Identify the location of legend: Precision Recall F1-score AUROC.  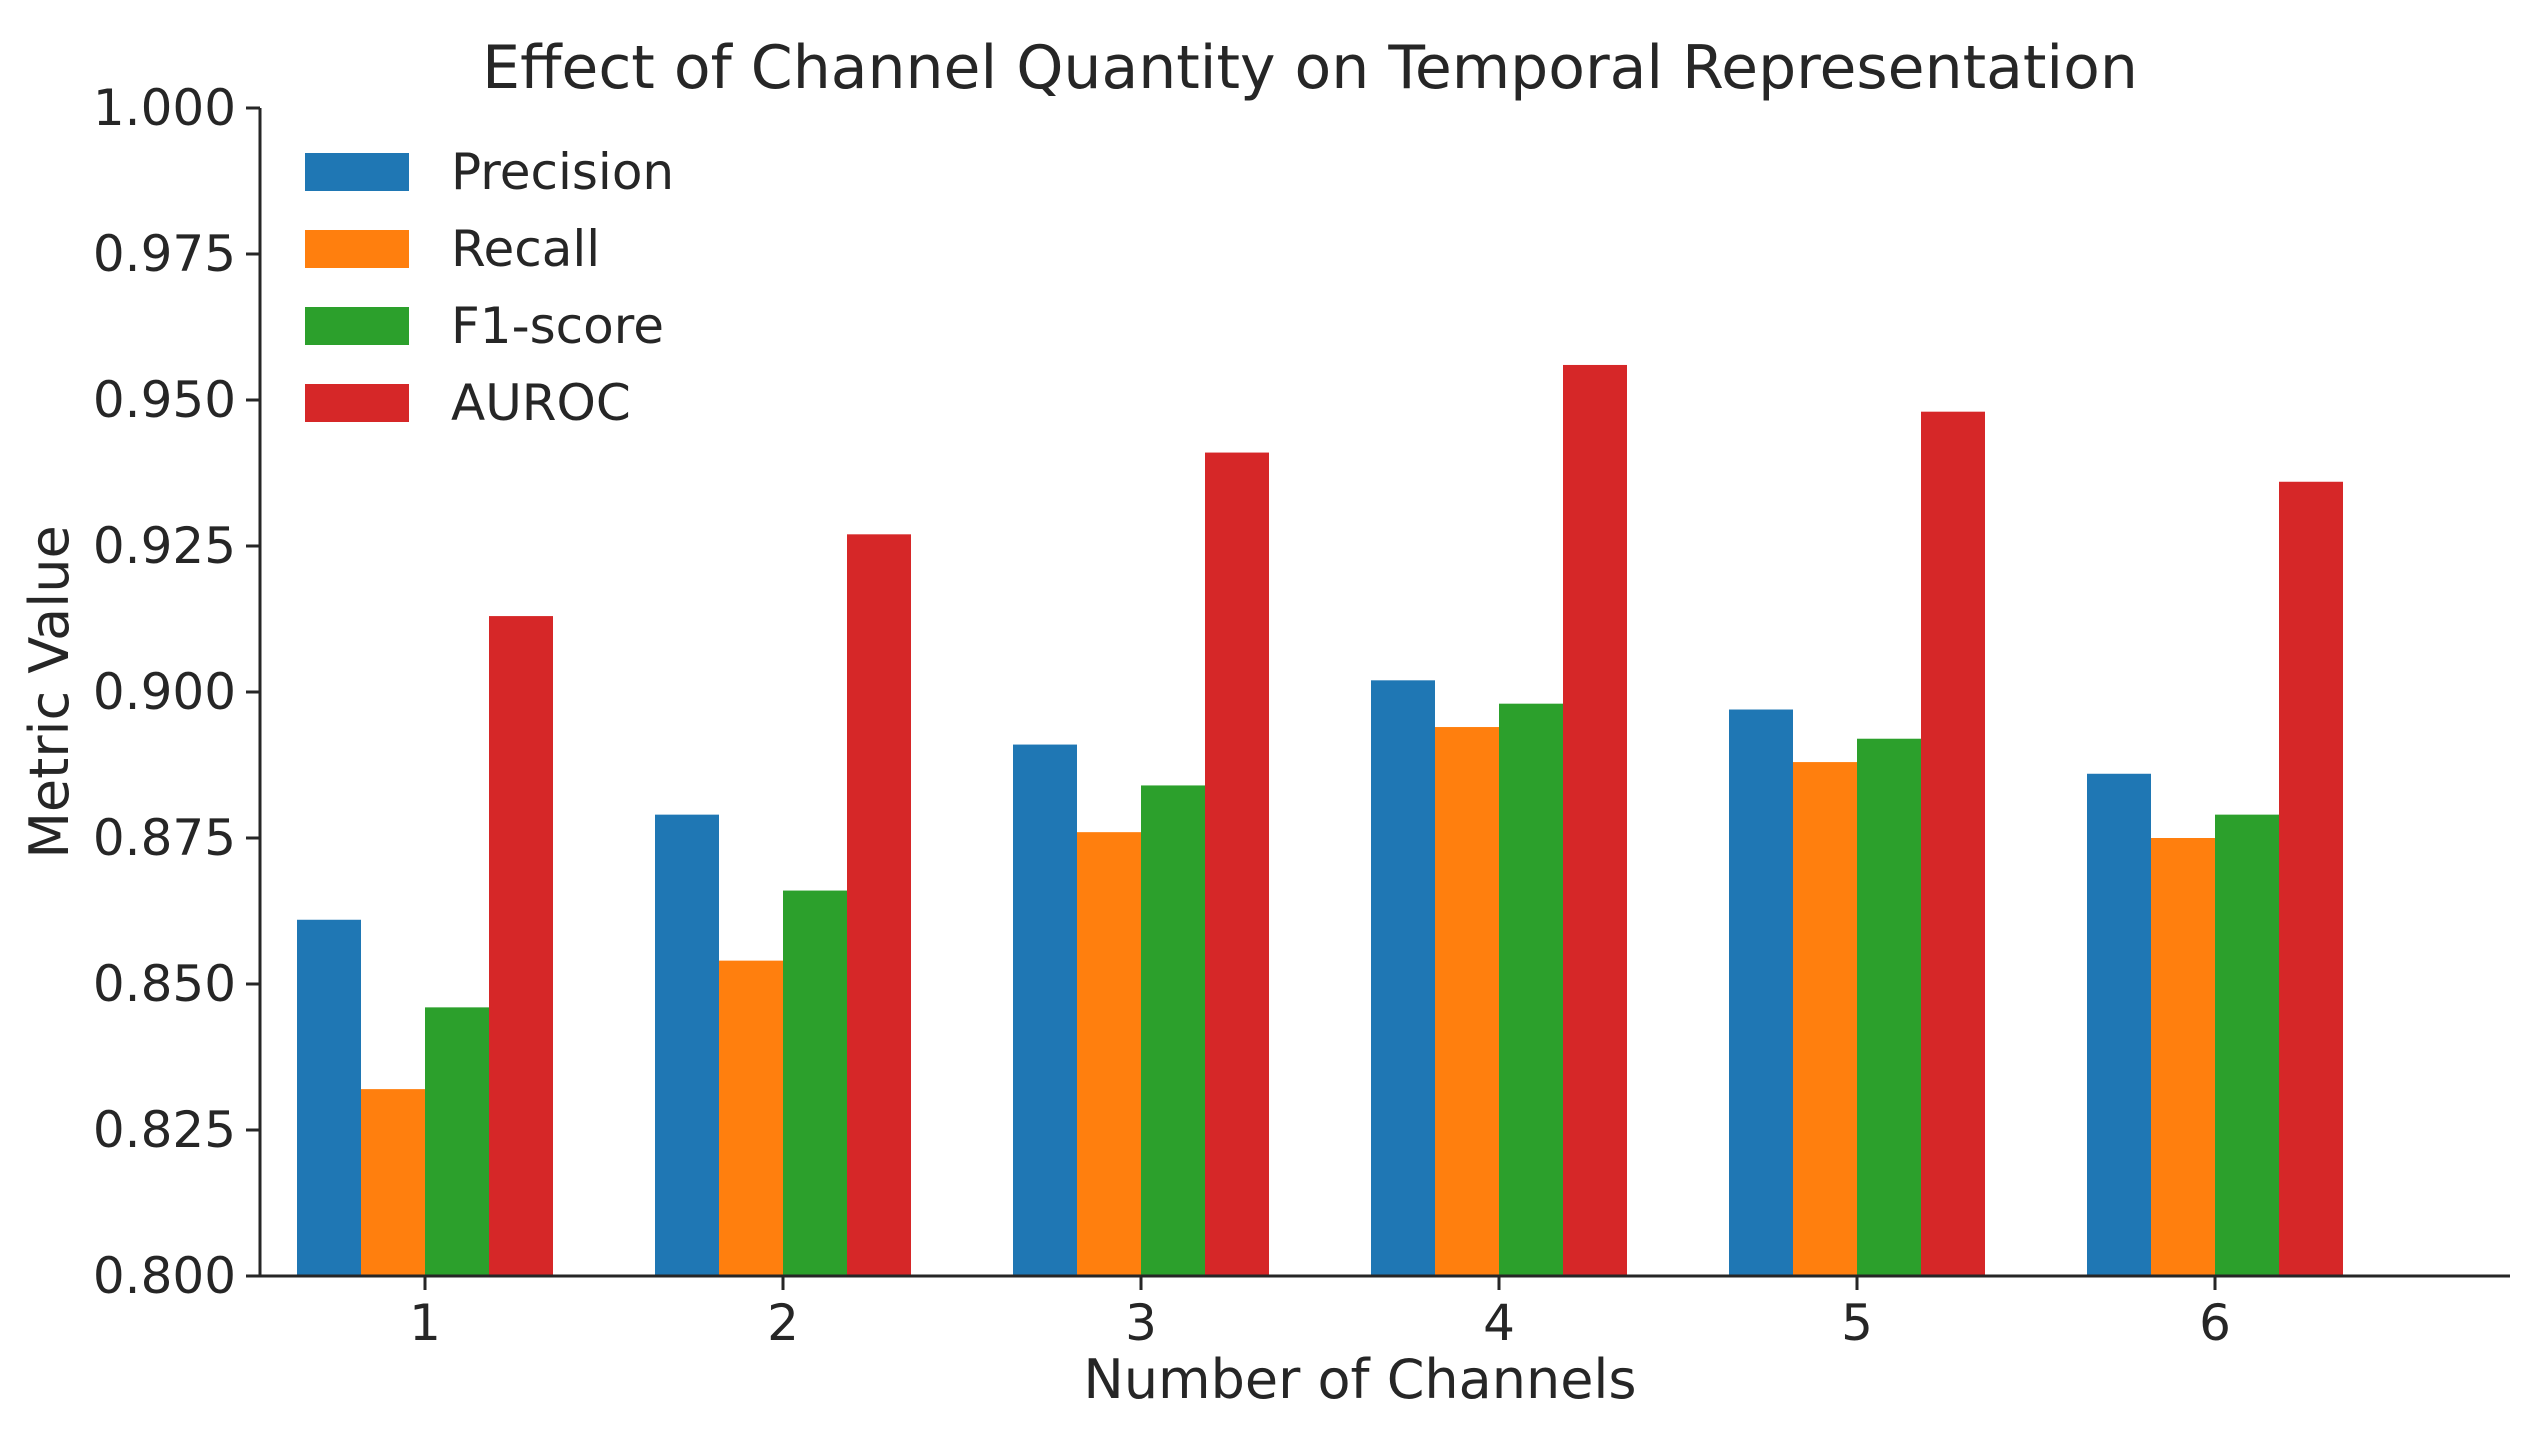
(489, 287).